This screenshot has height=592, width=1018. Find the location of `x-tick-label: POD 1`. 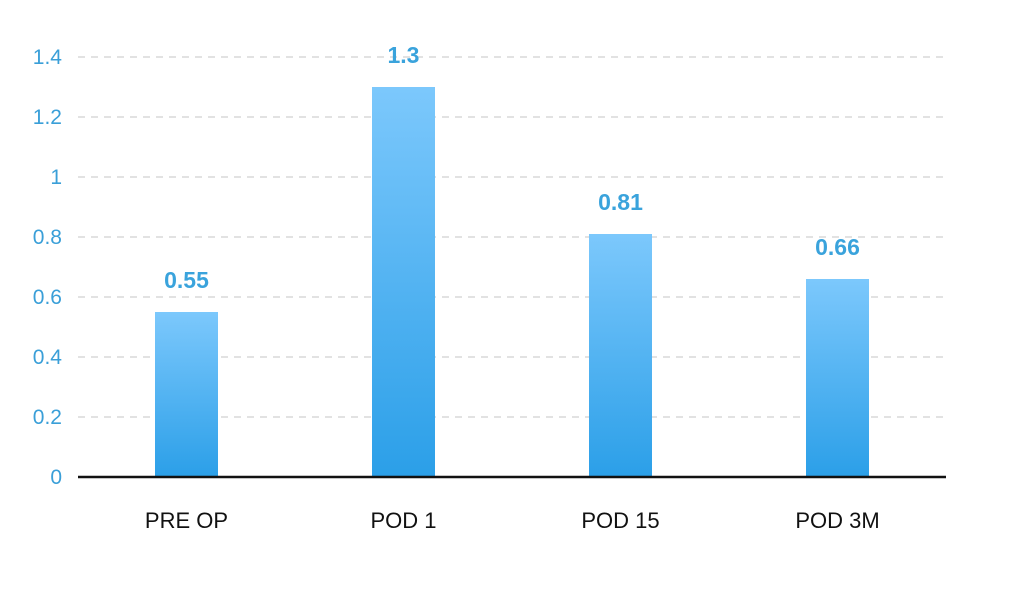

x-tick-label: POD 1 is located at coordinates (403, 520).